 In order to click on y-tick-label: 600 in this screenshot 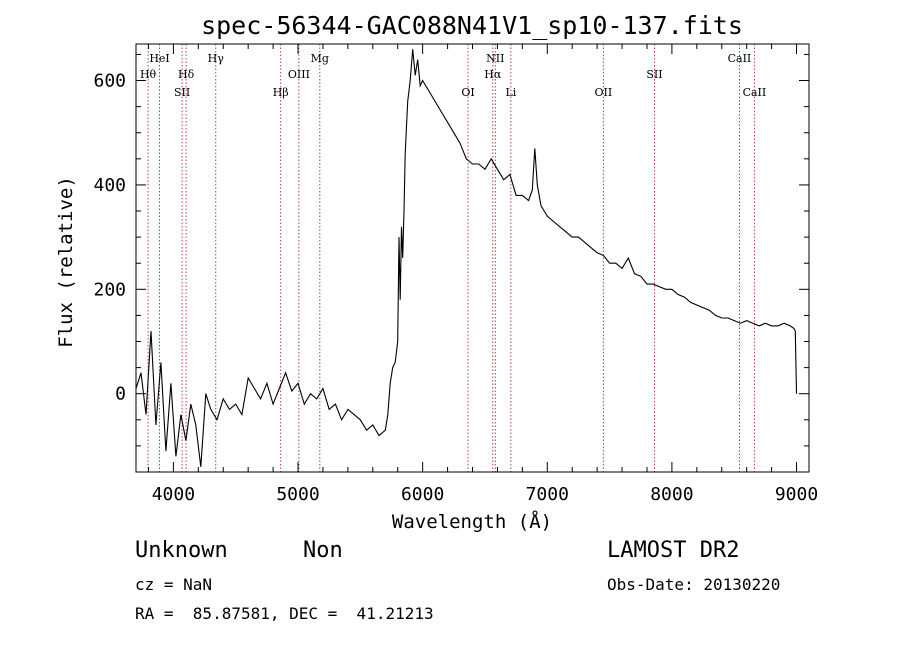, I will do `click(109, 81)`.